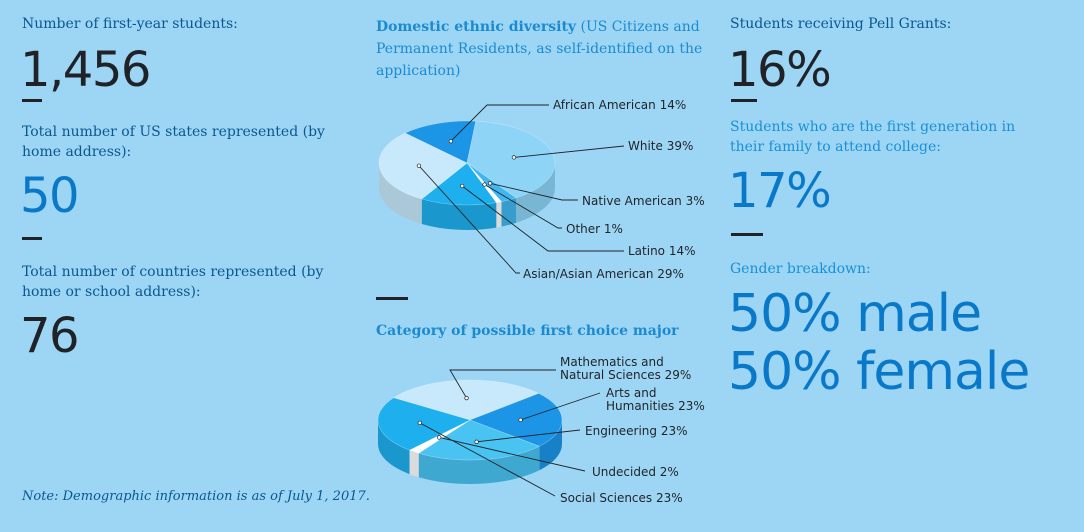 The image size is (1084, 532). Describe the element at coordinates (780, 70) in the screenshot. I see `pell-value: 16%` at that location.